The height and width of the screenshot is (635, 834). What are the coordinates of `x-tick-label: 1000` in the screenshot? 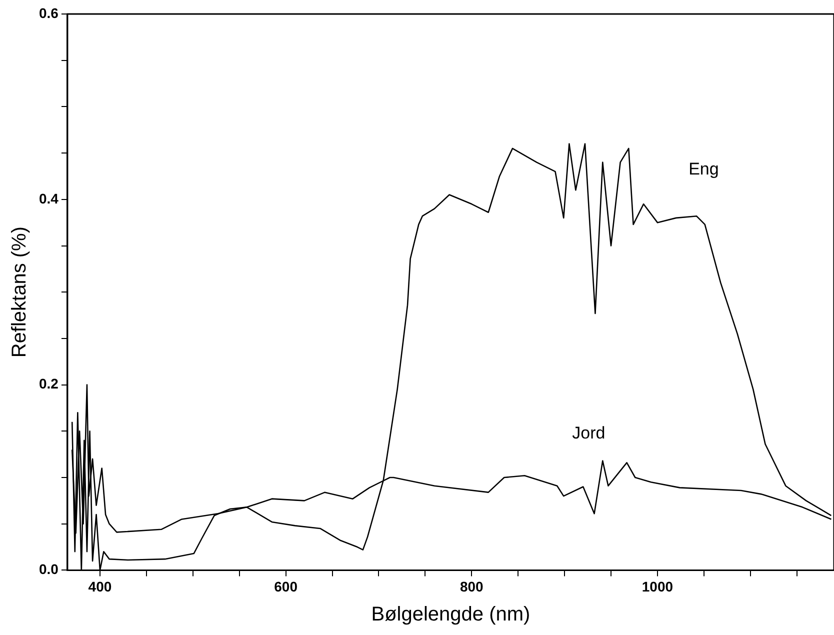 It's located at (658, 586).